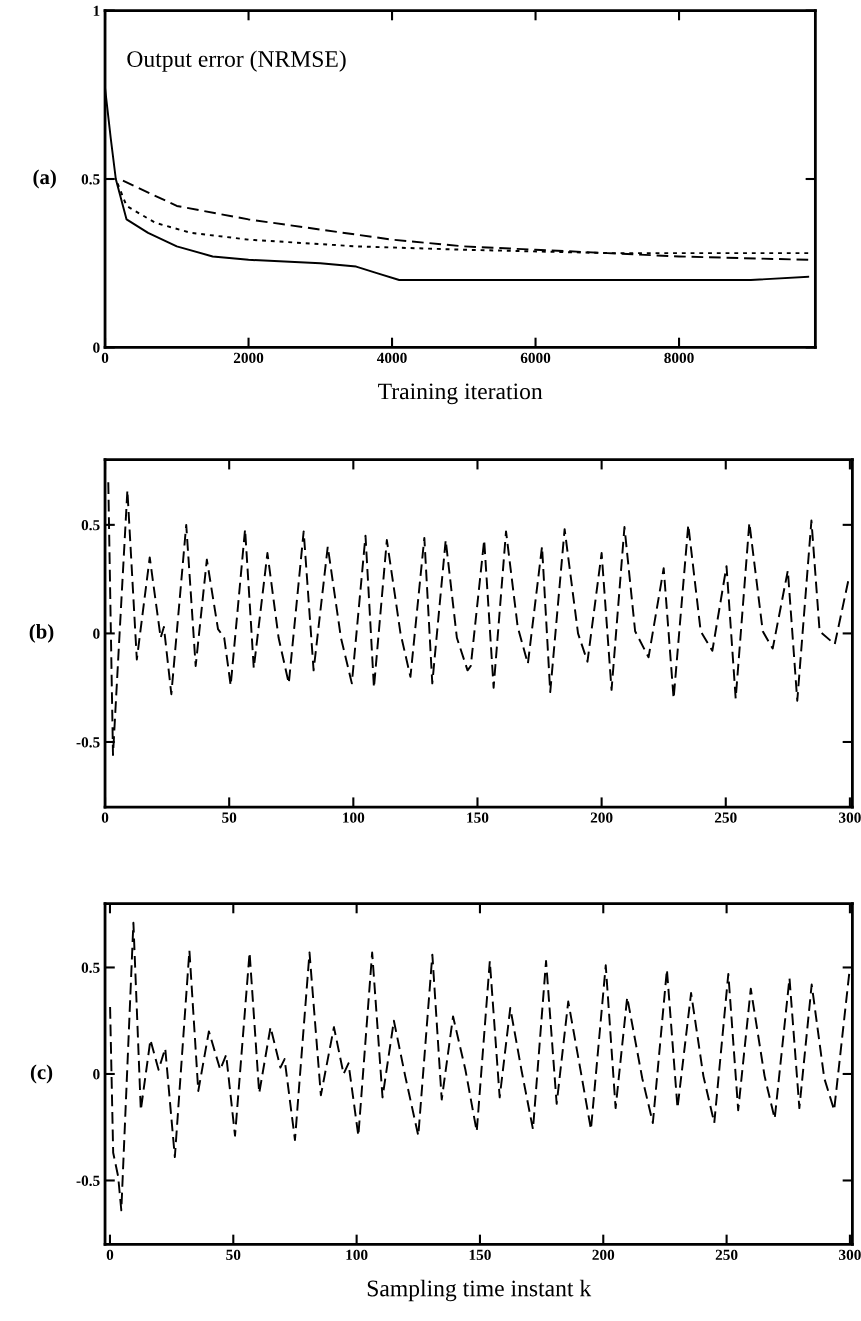 The width and height of the screenshot is (861, 1321). Describe the element at coordinates (41, 1074) in the screenshot. I see `text: (c)` at that location.